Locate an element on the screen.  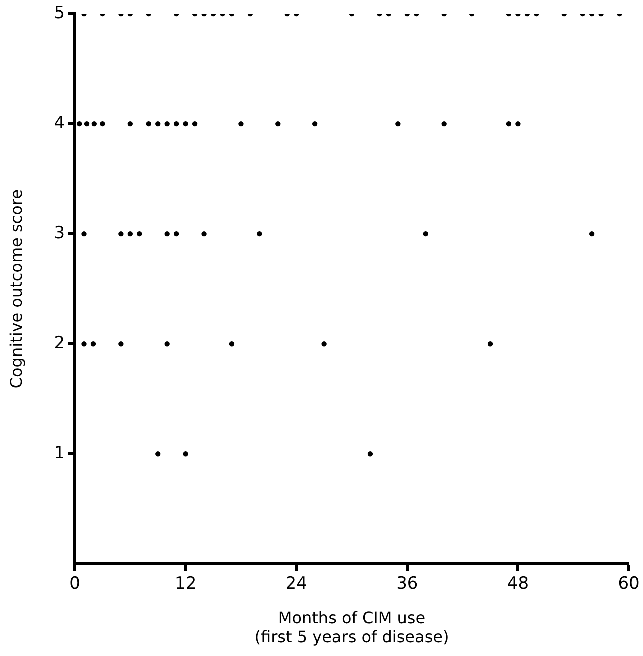
x-tick-label: 0 is located at coordinates (75, 584).